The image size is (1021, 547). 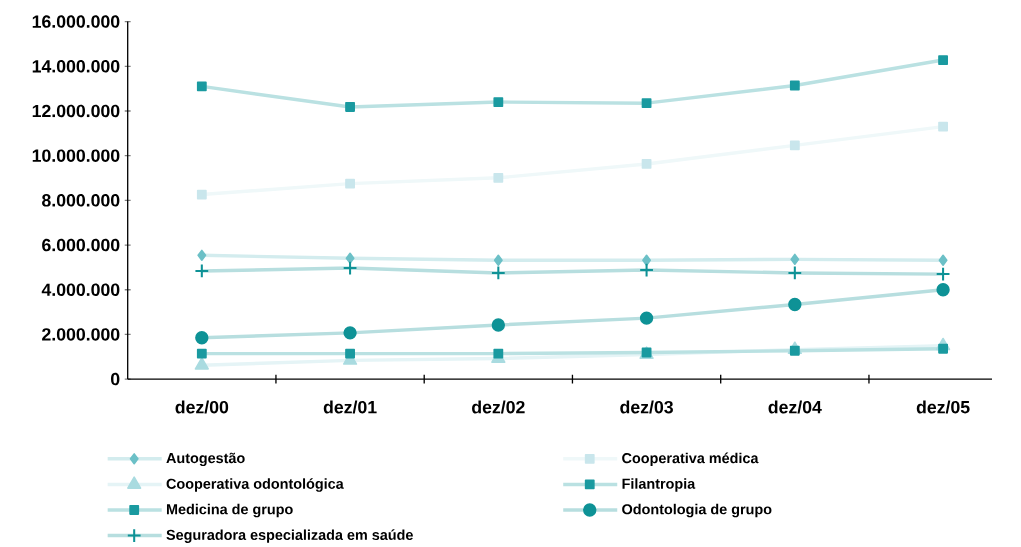 I want to click on legend-label: Seguradora especializada em saúde, so click(x=289, y=536).